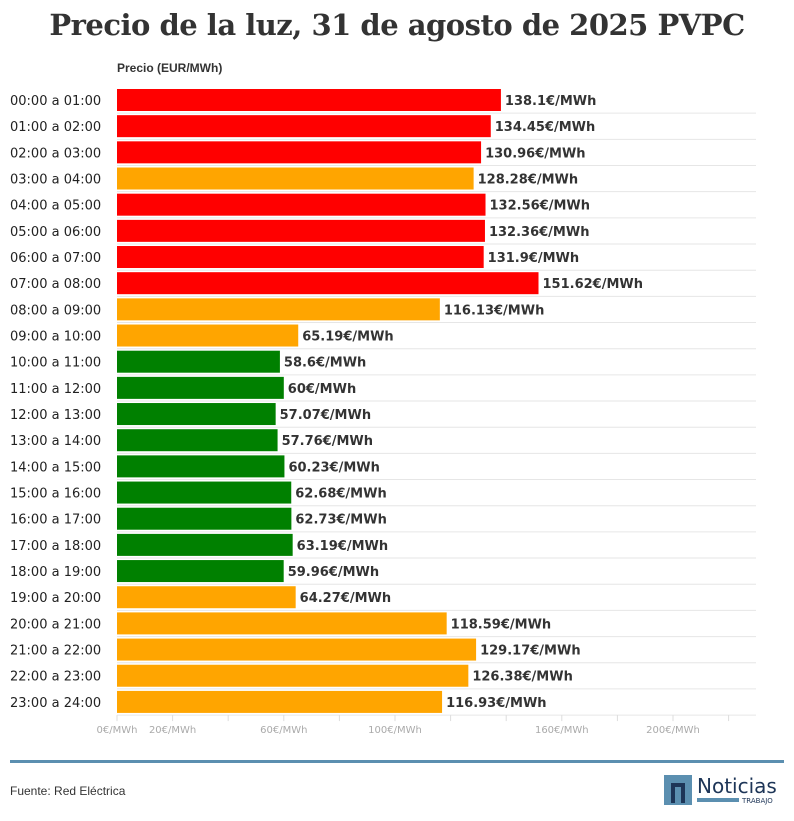  Describe the element at coordinates (55, 310) in the screenshot. I see `category-label: 08:00 a 09:00` at that location.